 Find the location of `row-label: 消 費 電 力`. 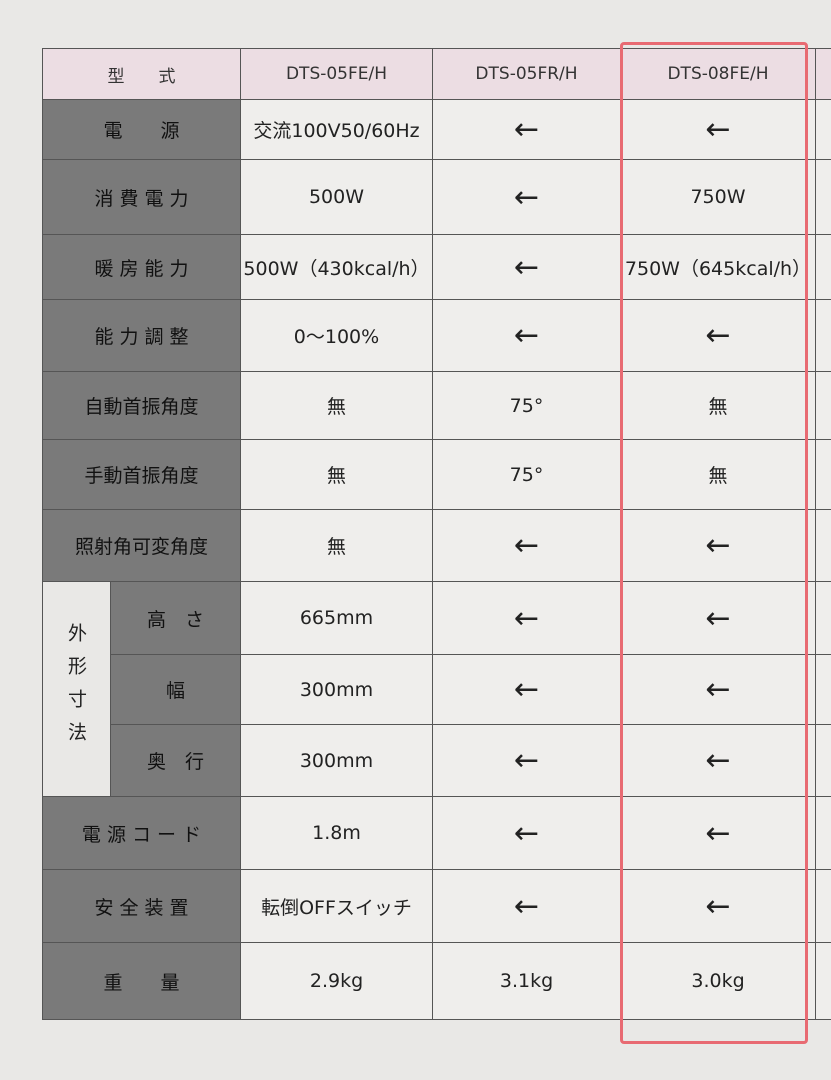

row-label: 消 費 電 力 is located at coordinates (141, 197).